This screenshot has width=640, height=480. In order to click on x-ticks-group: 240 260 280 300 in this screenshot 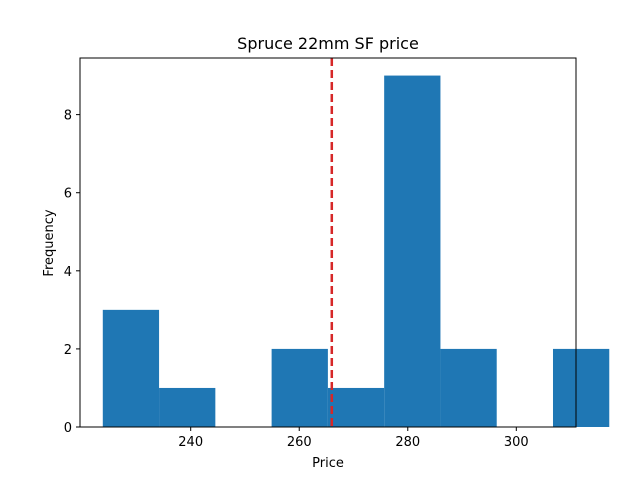, I will do `click(353, 438)`.